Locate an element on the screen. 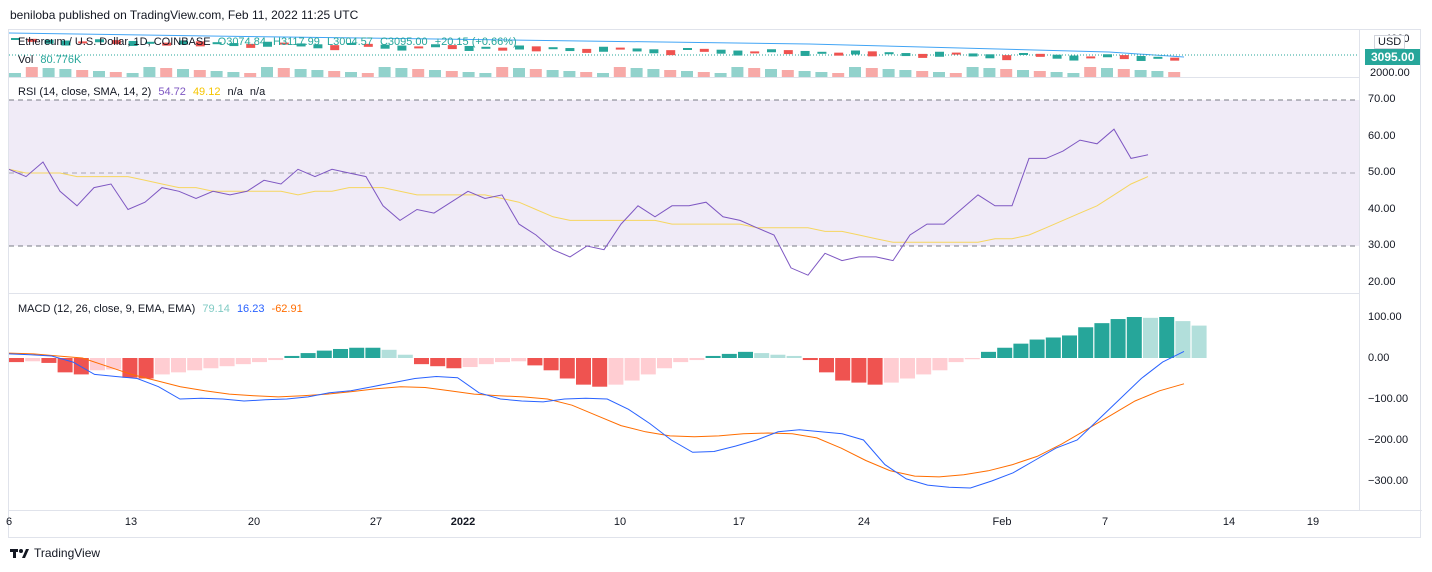  macd-value: 16.23 is located at coordinates (250, 309).